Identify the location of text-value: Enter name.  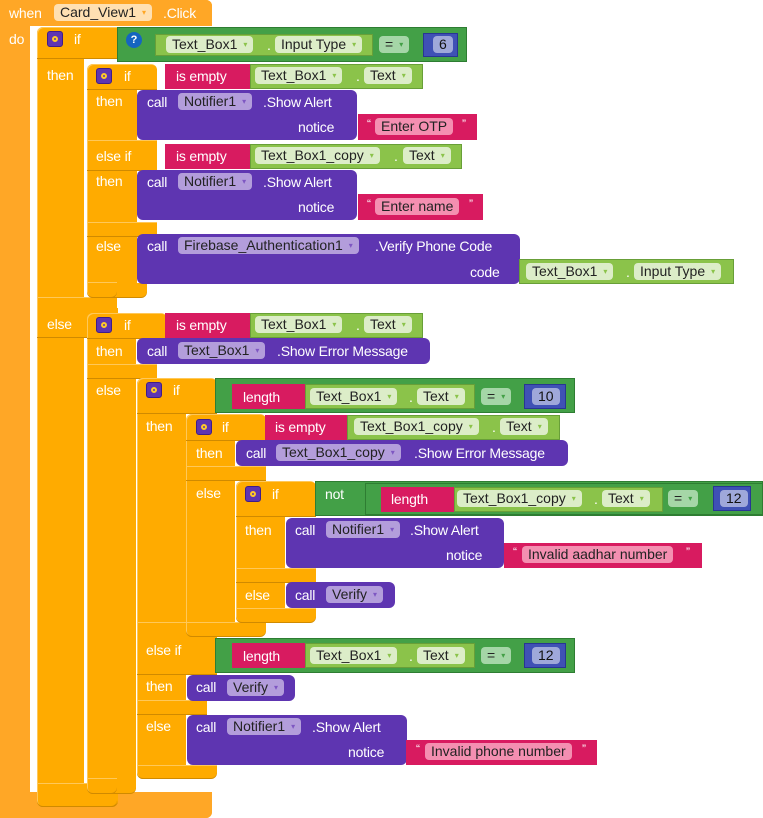
(417, 206).